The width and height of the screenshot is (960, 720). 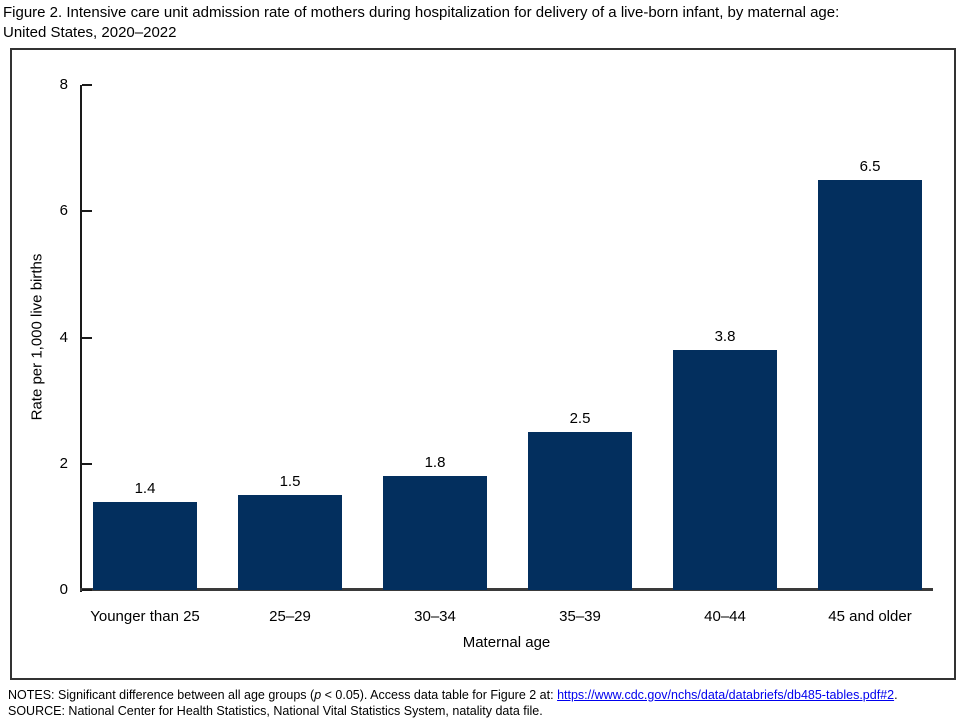 I want to click on bar-value-label: 1.5, so click(x=290, y=481).